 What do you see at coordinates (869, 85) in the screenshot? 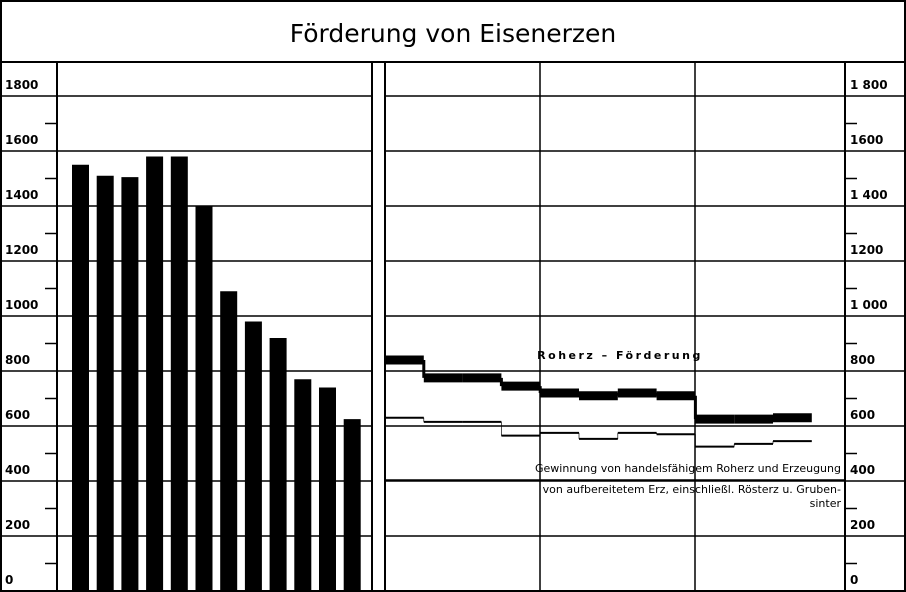
I see `y-tick-label: 1 800` at bounding box center [869, 85].